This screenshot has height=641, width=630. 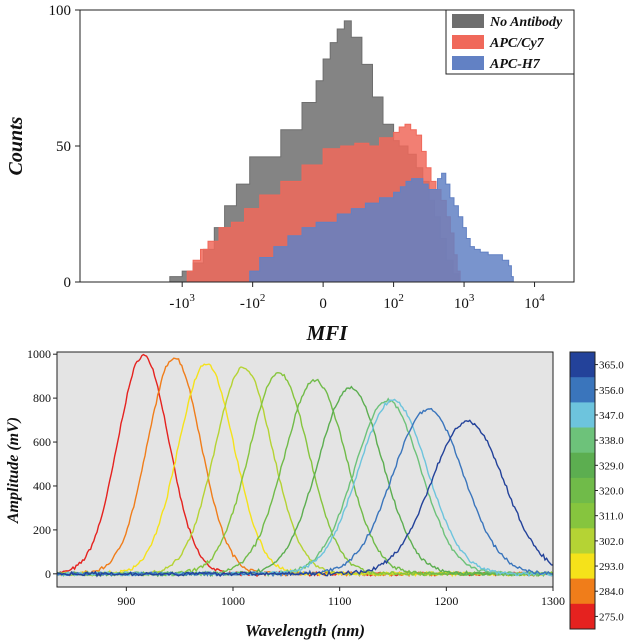 I want to click on spectra-x-tick-label: 1200, so click(x=446, y=601).